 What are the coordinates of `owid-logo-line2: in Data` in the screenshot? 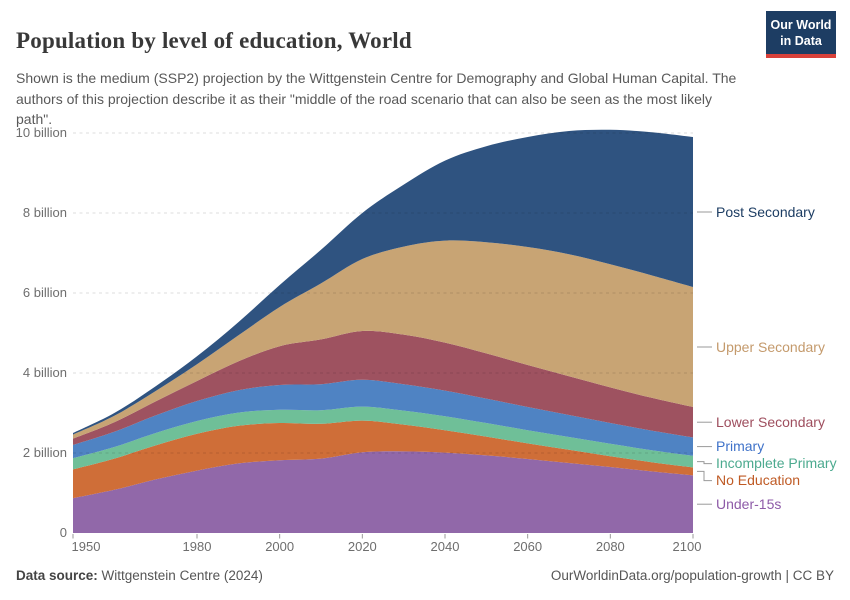 It's located at (801, 41).